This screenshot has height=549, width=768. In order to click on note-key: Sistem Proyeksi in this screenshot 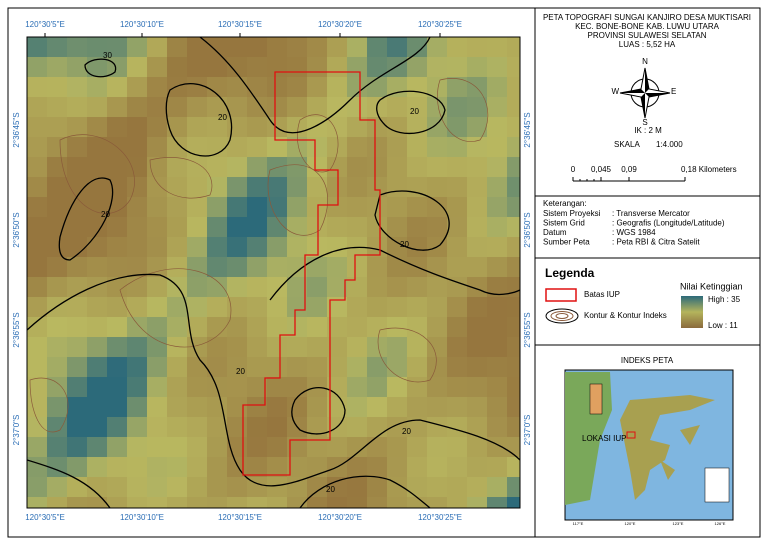, I will do `click(572, 213)`.